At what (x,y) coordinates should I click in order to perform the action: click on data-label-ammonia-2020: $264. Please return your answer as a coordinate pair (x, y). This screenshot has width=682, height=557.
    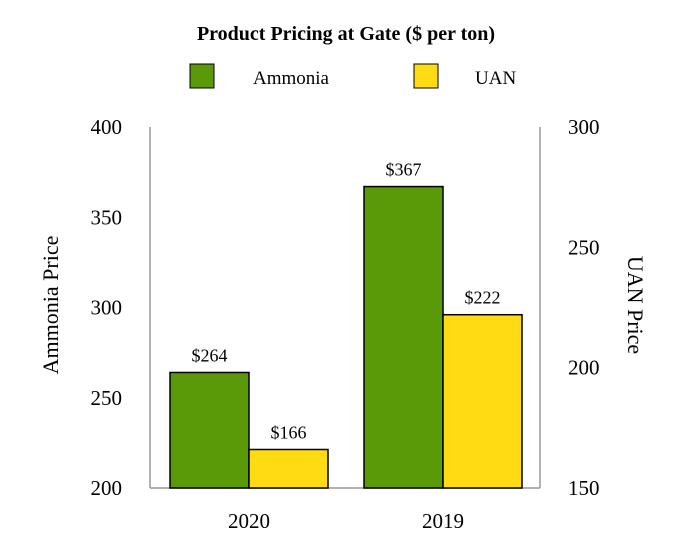
    Looking at the image, I should click on (210, 355).